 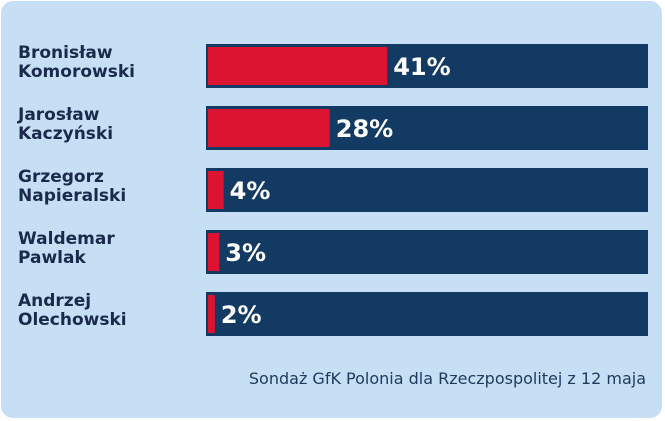 I want to click on category-label: Bronisław Komorowski, so click(x=76, y=62).